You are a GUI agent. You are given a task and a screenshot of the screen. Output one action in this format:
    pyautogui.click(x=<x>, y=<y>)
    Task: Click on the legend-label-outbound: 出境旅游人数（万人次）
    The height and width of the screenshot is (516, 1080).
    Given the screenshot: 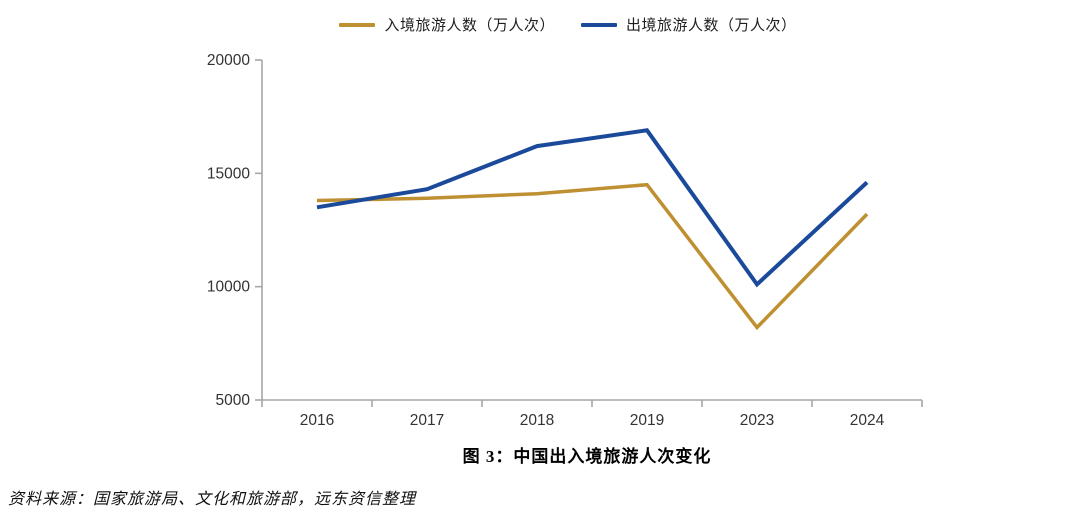 What is the action you would take?
    pyautogui.click(x=711, y=25)
    